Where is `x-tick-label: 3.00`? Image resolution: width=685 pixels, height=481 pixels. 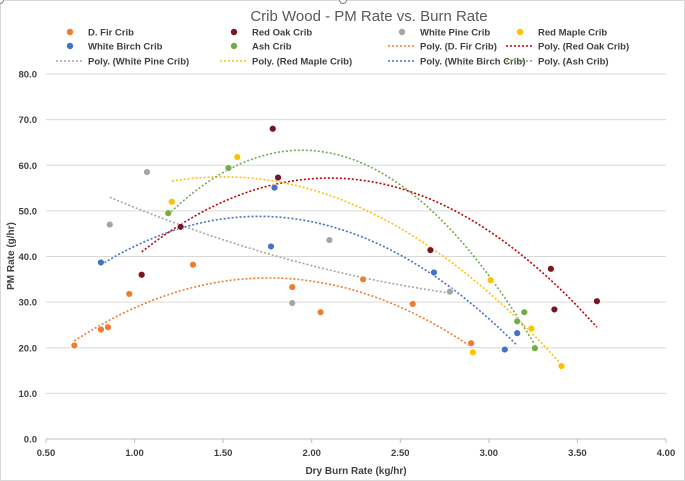 x-tick-label: 3.00 is located at coordinates (489, 453).